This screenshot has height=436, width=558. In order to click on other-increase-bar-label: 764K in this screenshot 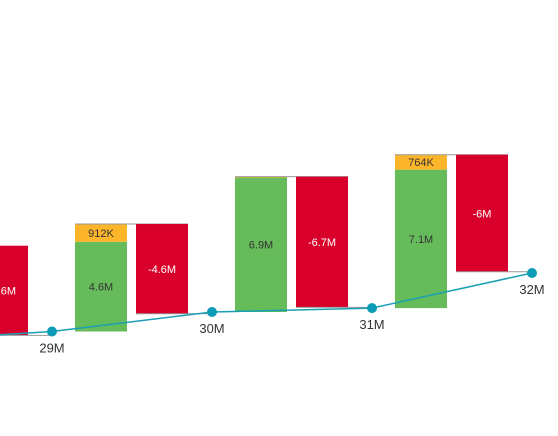, I will do `click(421, 163)`.